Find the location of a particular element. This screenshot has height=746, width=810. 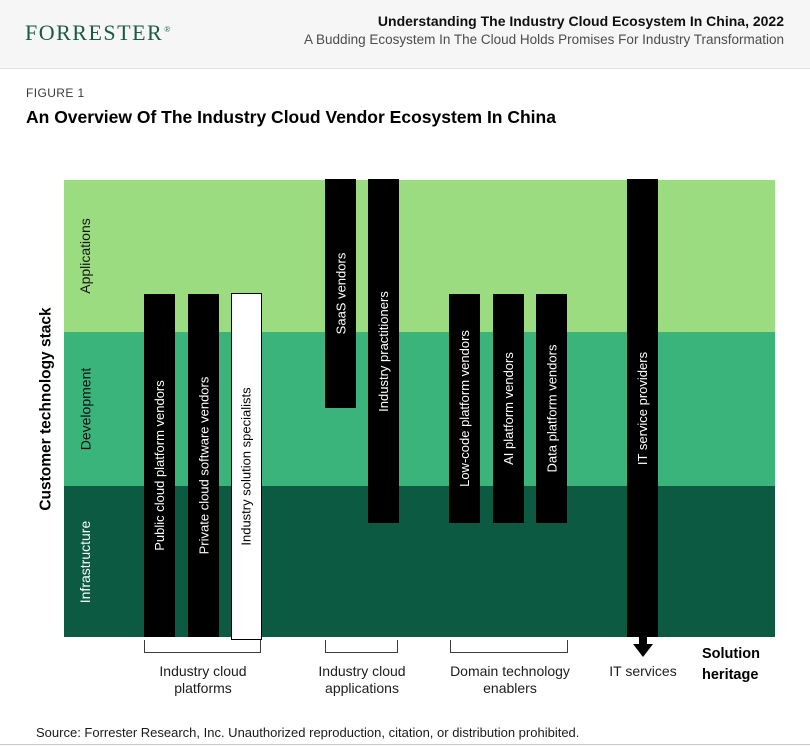

domain-technology-enablers-bracket is located at coordinates (509, 646).